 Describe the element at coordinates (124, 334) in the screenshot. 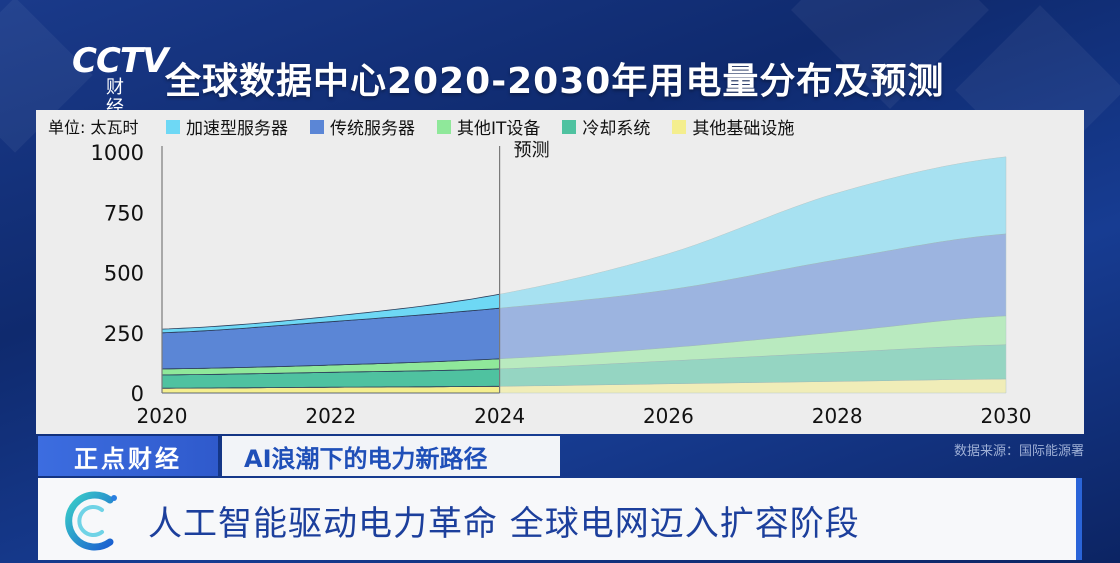

I see `y-tick-label: 250` at that location.